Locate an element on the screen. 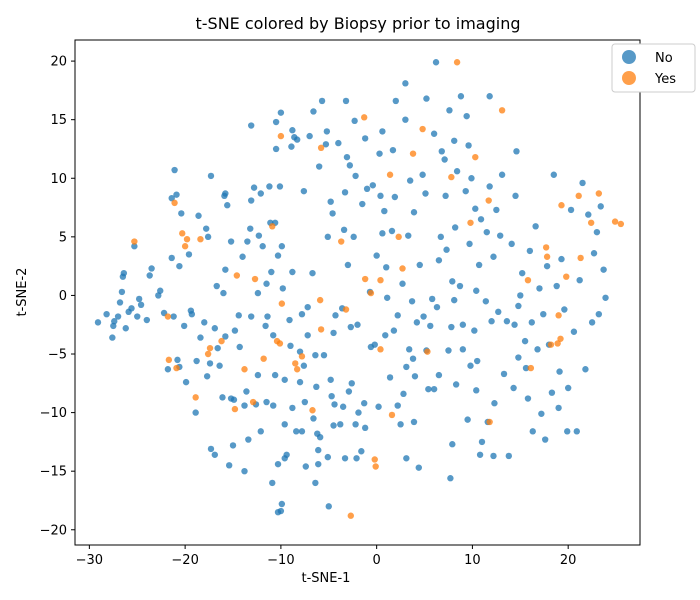 The height and width of the screenshot is (600, 700). x-axis-label: t-SNE-1 is located at coordinates (326, 578).